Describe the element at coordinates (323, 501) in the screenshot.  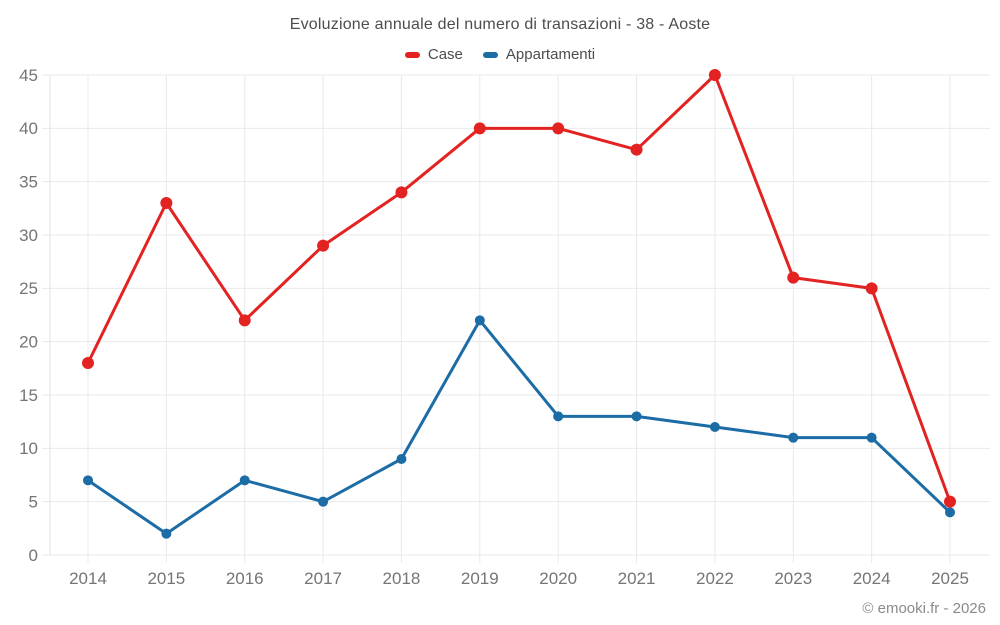
I see `point-appartamenti-2017` at that location.